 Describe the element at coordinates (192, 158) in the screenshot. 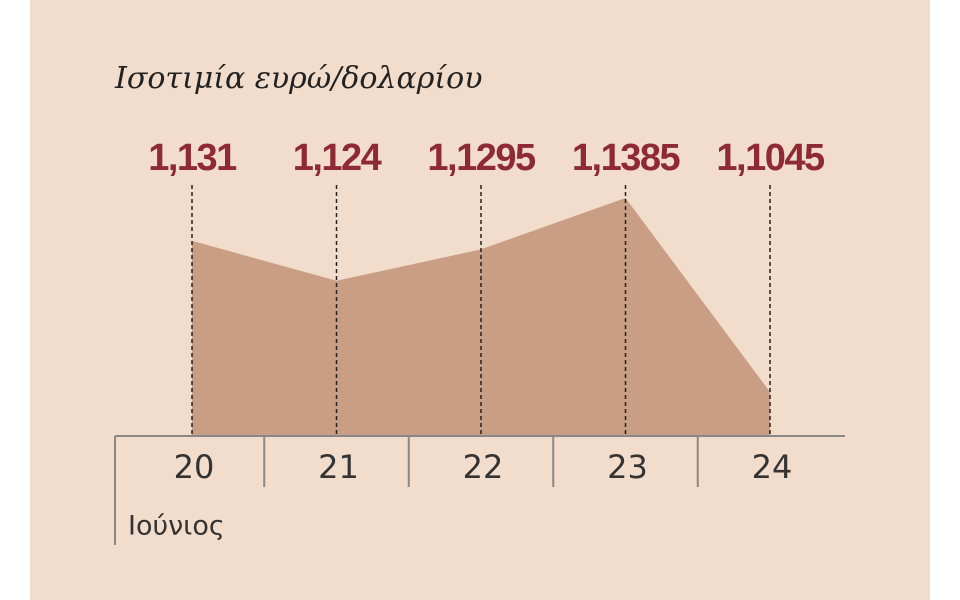

I see `data-label: 1,131` at that location.